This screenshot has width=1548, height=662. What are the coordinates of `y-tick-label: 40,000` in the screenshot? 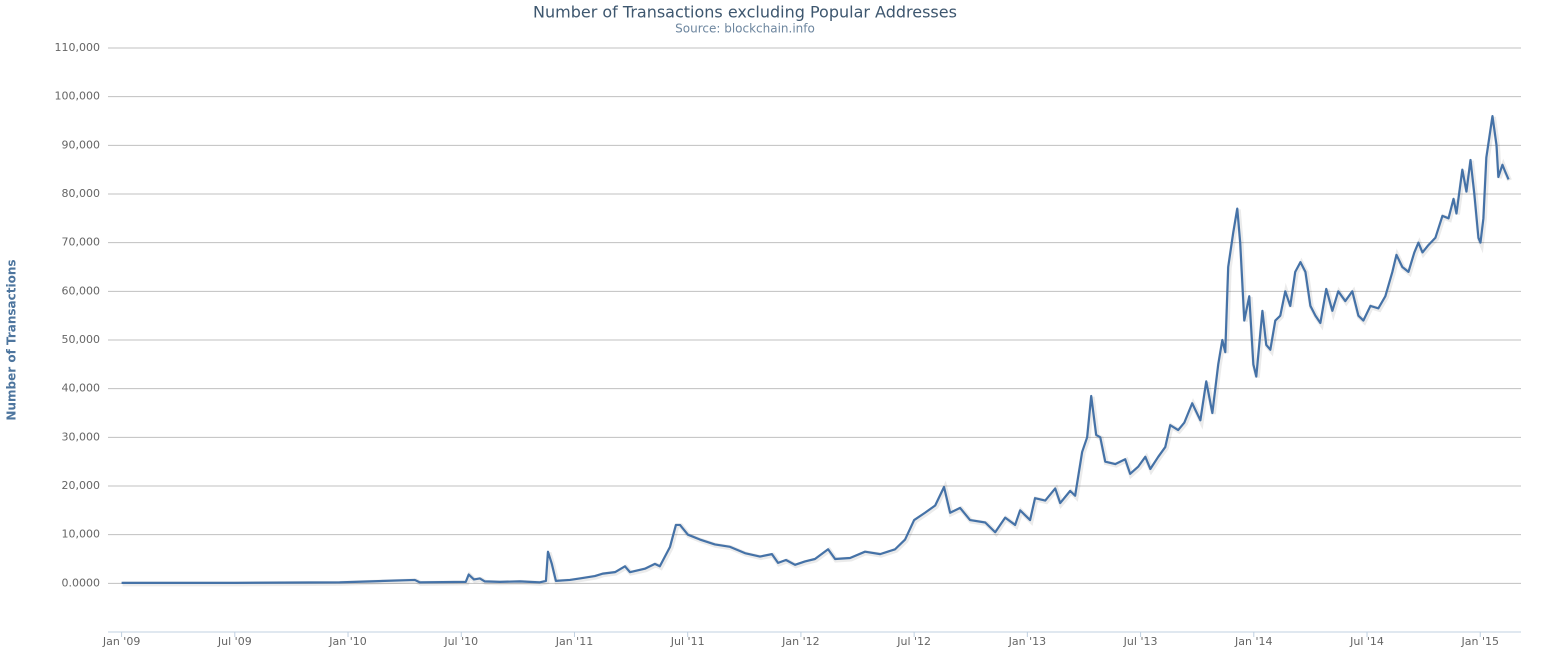 It's located at (81, 388).